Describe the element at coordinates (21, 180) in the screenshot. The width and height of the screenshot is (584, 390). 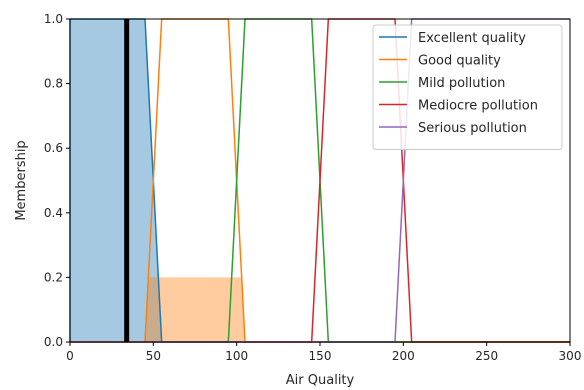
I see `y-axis-label: Membership` at that location.